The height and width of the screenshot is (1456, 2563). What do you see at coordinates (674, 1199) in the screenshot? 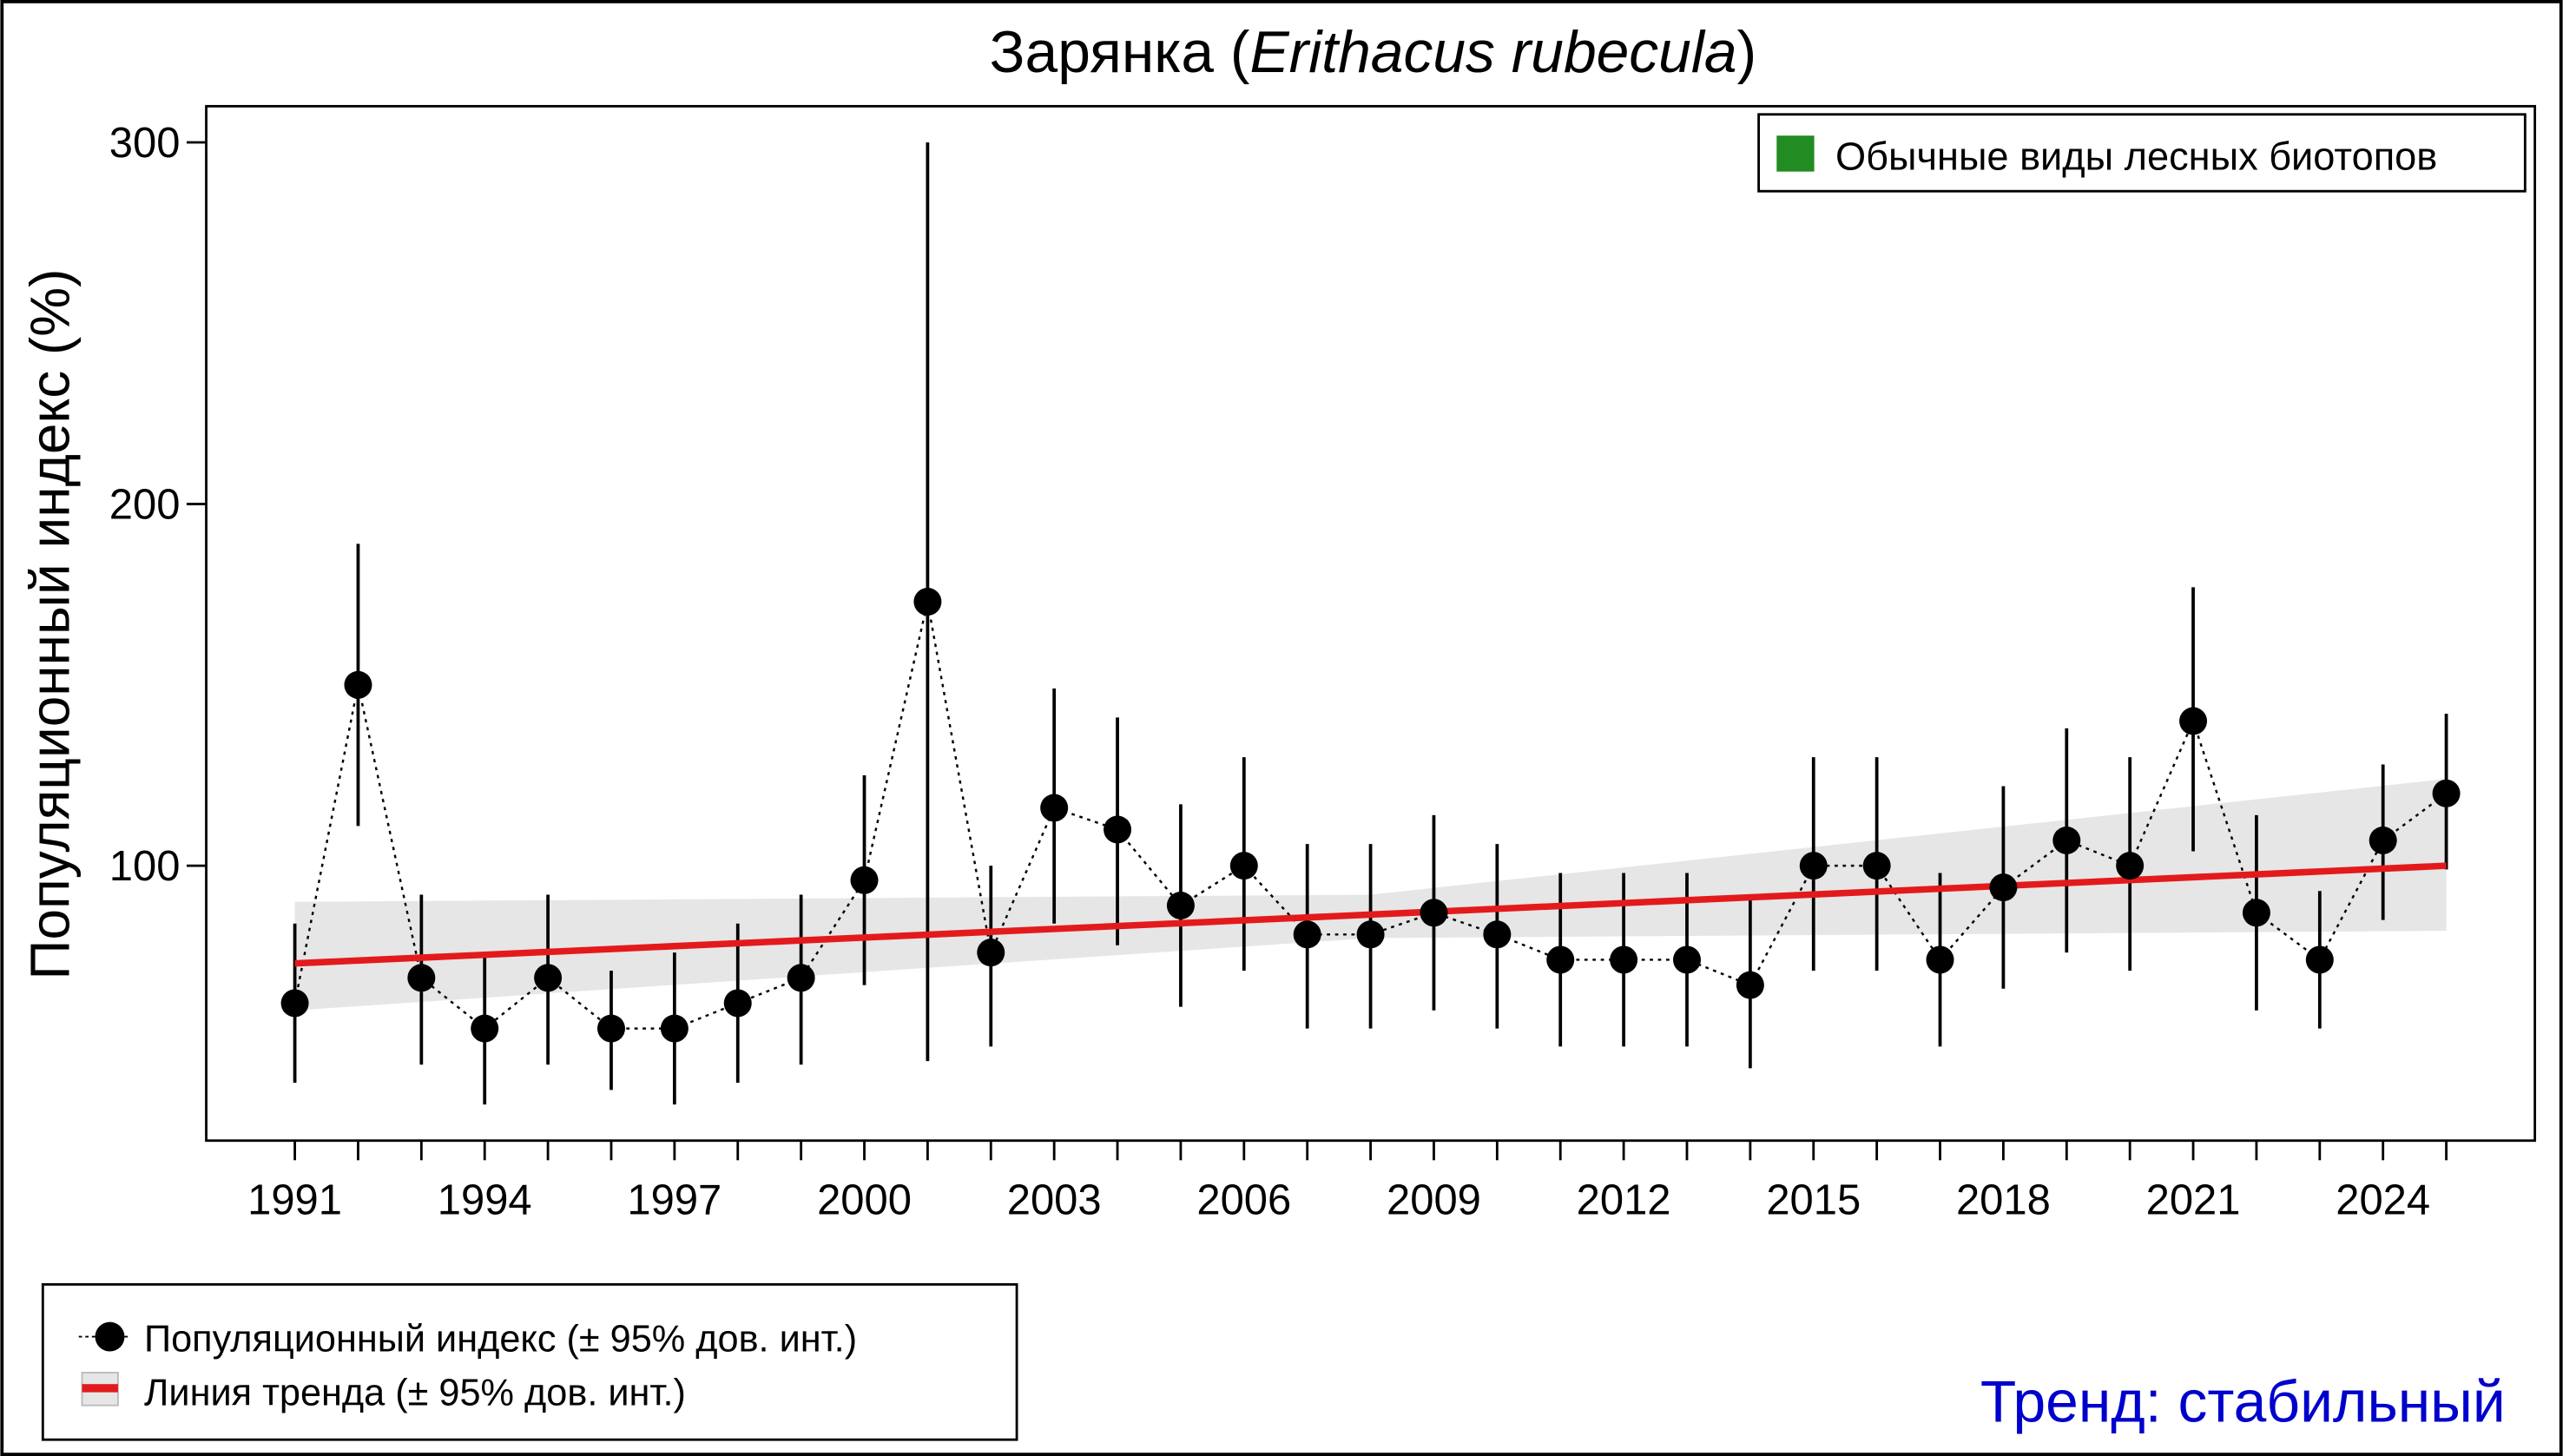
I see `x-tick-label: 1997` at bounding box center [674, 1199].